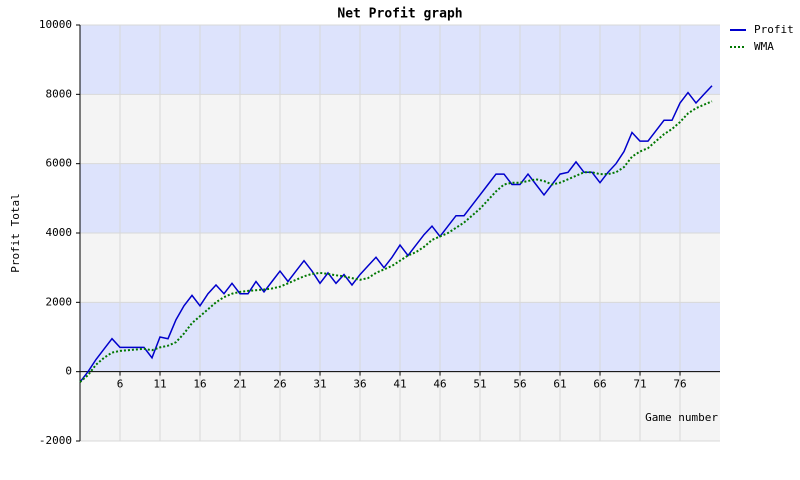 This screenshot has height=480, width=800. Describe the element at coordinates (59, 163) in the screenshot. I see `y-tick-label: 6000` at that location.